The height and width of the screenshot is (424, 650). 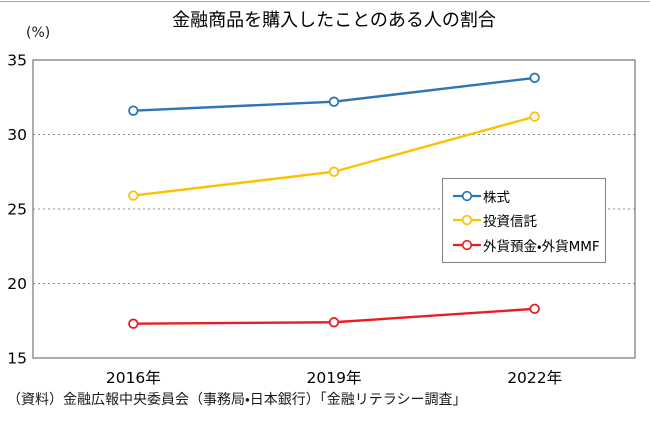 What do you see at coordinates (17, 210) in the screenshot?
I see `y-tick-label: 25` at bounding box center [17, 210].